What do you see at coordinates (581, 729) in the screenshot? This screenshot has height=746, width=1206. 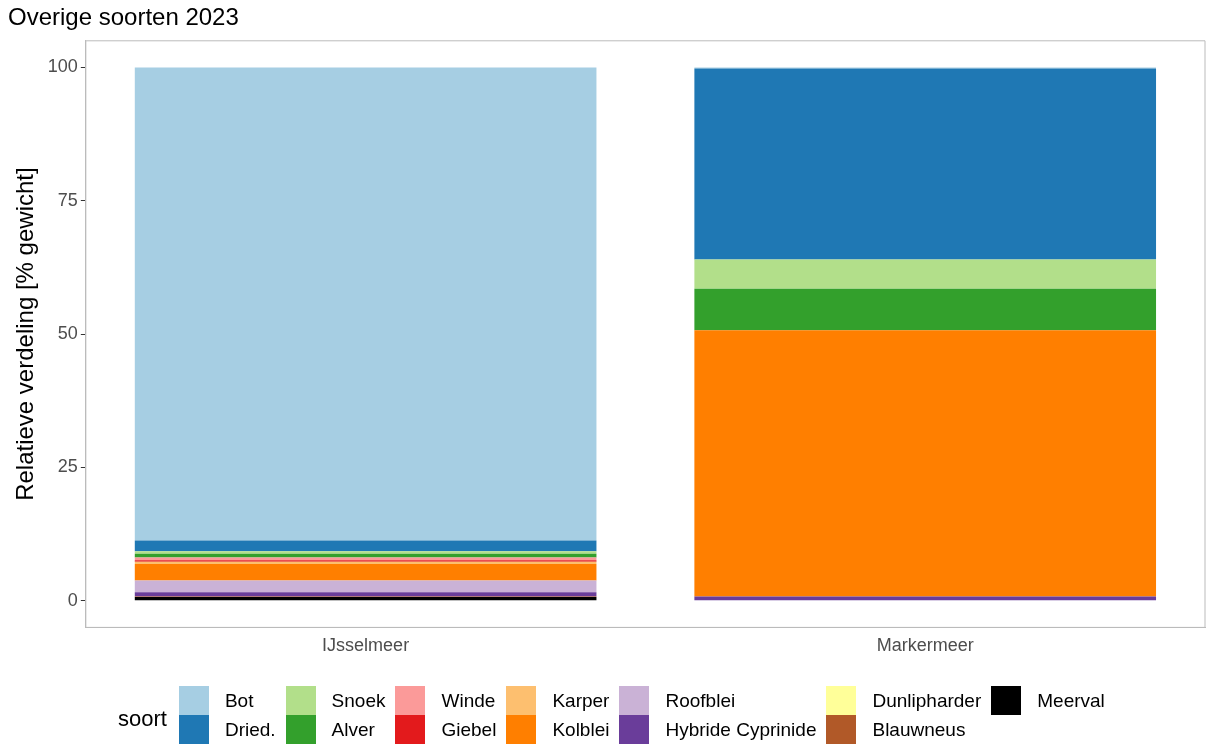 I see `legend-label: Kolblei` at bounding box center [581, 729].